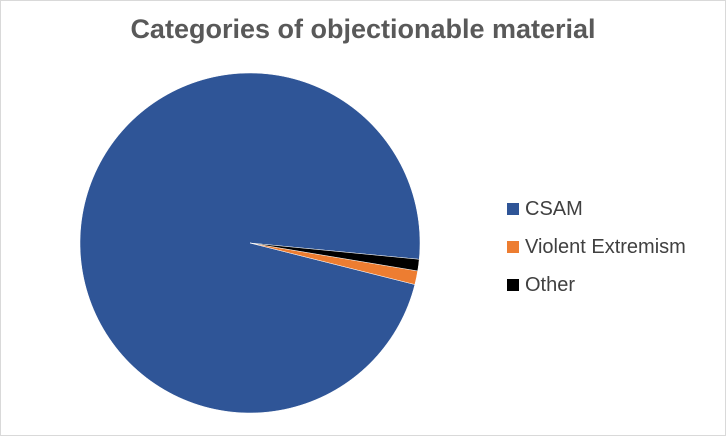  Describe the element at coordinates (596, 209) in the screenshot. I see `legend-item-csam: CSAM` at that location.